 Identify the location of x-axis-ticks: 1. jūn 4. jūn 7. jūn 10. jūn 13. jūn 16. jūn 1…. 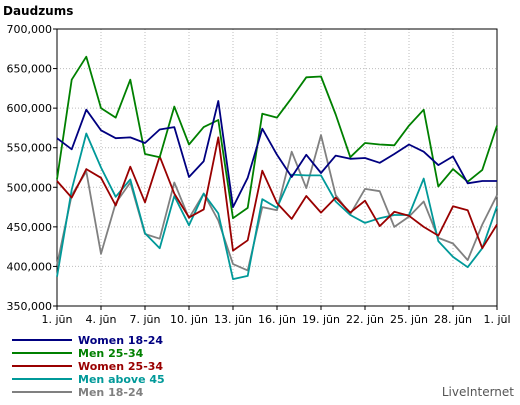
(276, 316).